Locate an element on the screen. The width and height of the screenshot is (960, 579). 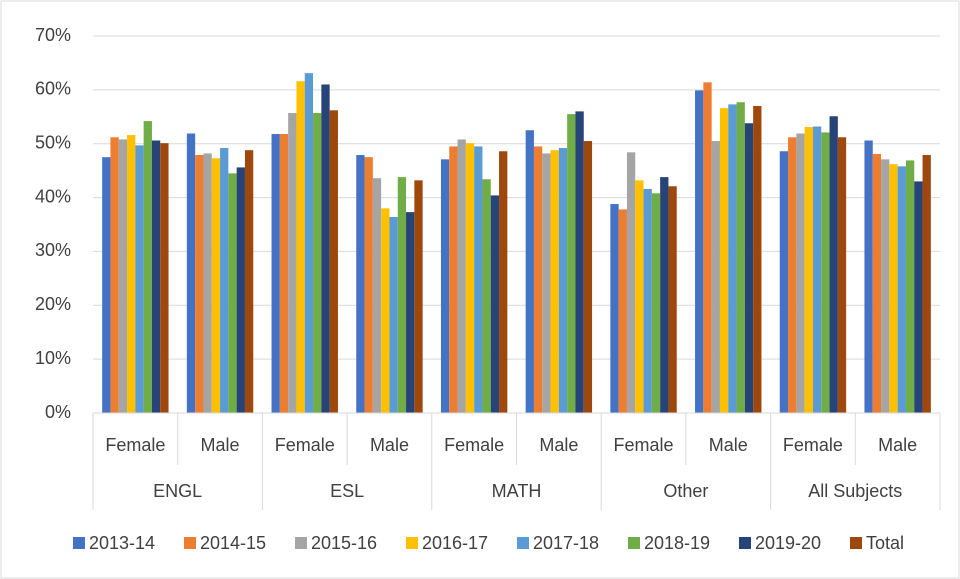
legend-label: Total is located at coordinates (885, 543).